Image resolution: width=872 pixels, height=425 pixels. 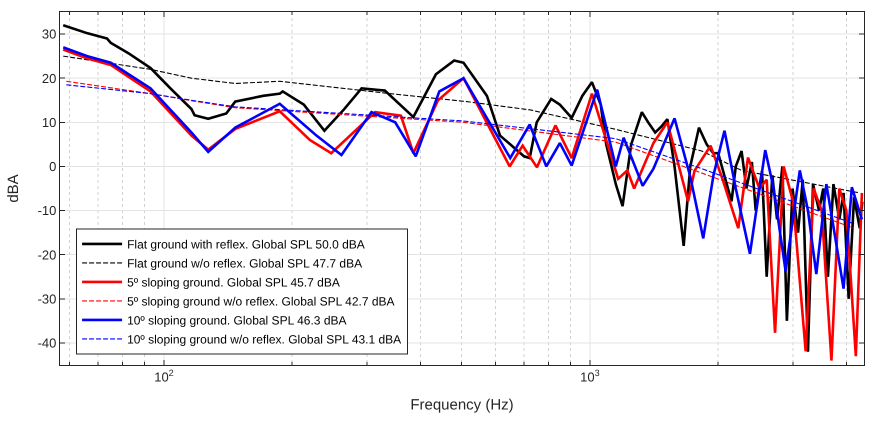 I want to click on y-tick-label: -30, so click(x=47, y=298).